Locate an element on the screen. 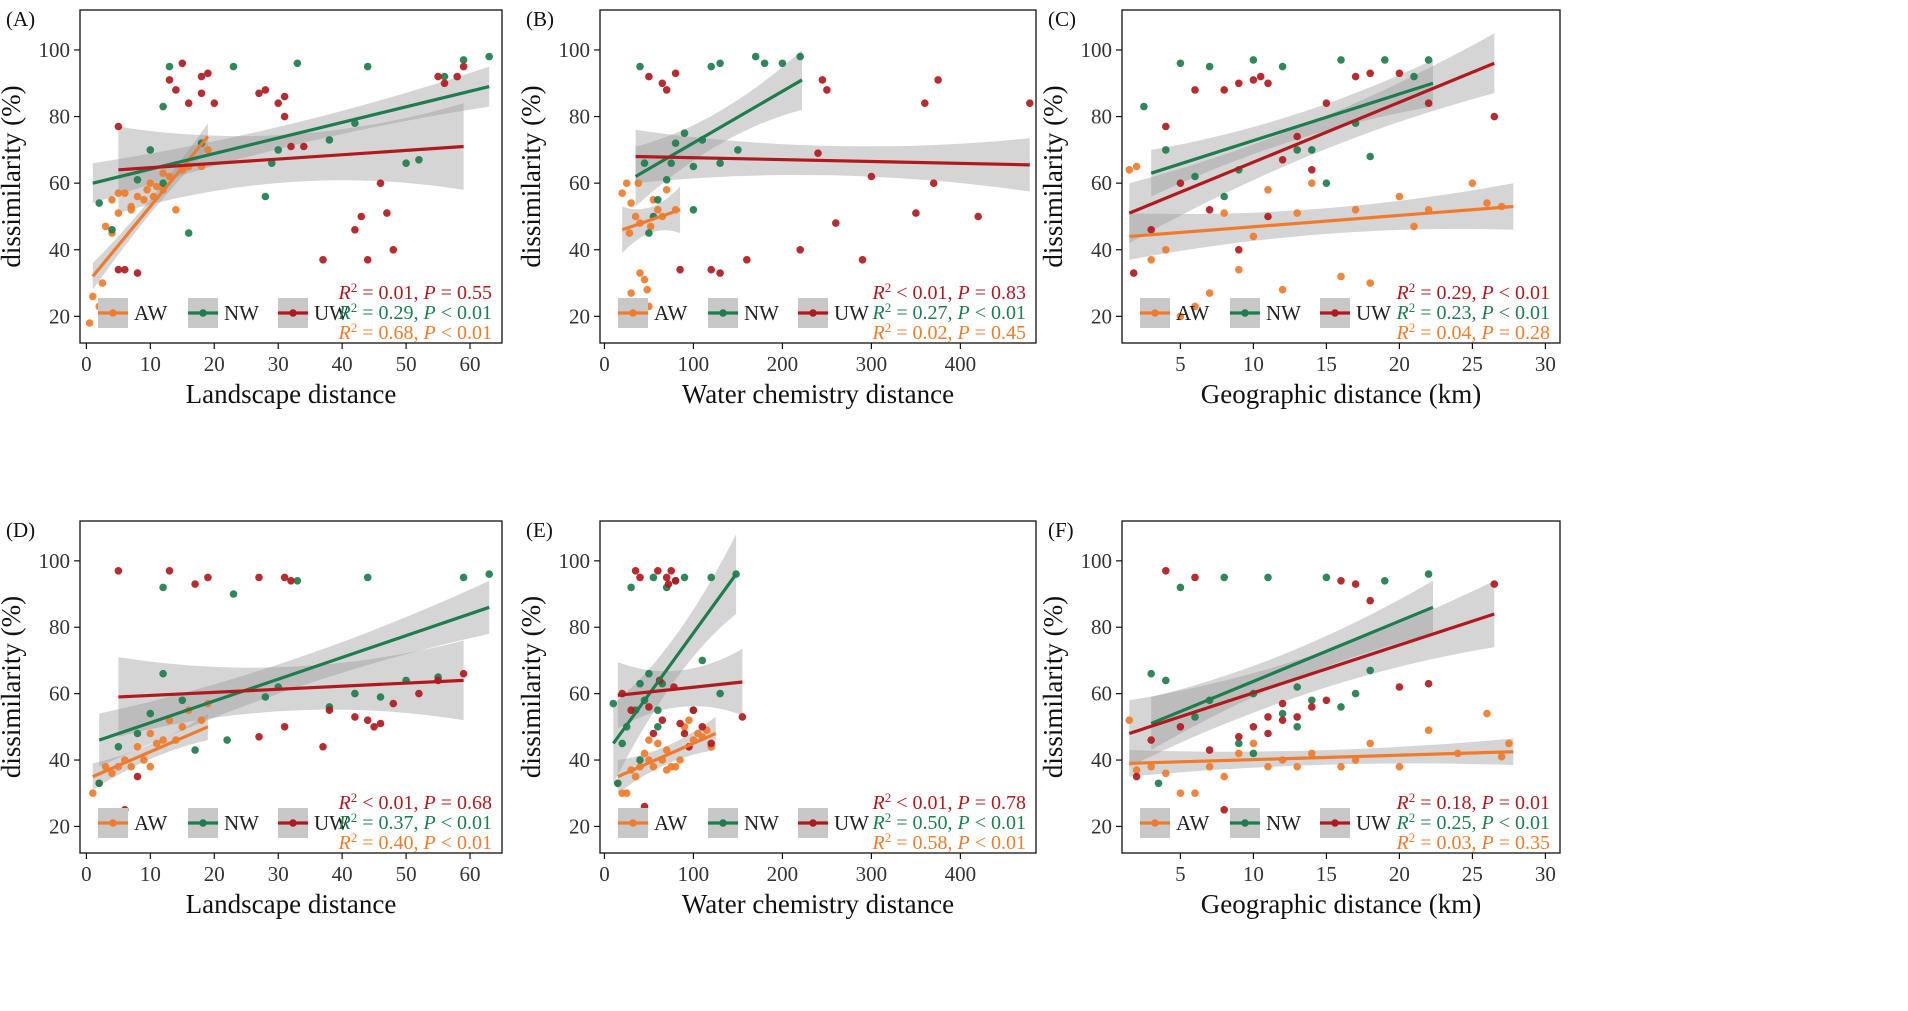  legend-dot-uw is located at coordinates (813, 313).